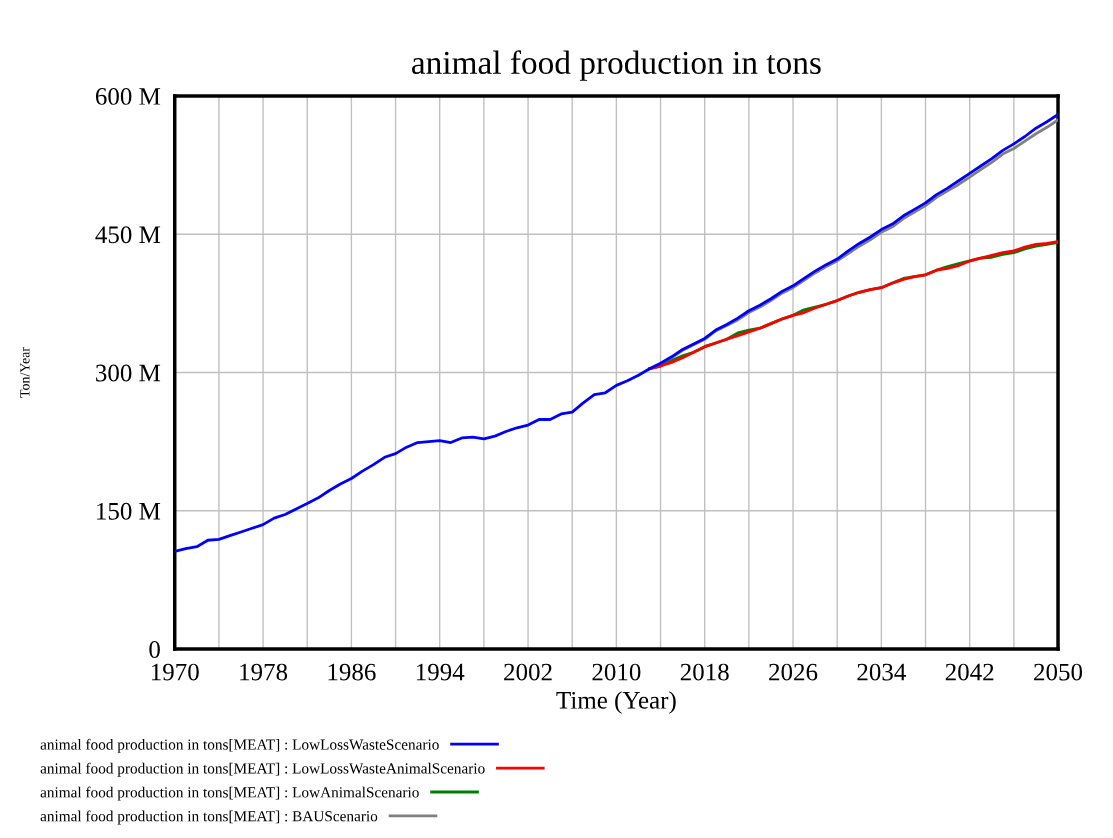 The image size is (1113, 838). I want to click on legend-label: animal food production in tons[MEAT] : LowAnimalScenario, so click(229, 793).